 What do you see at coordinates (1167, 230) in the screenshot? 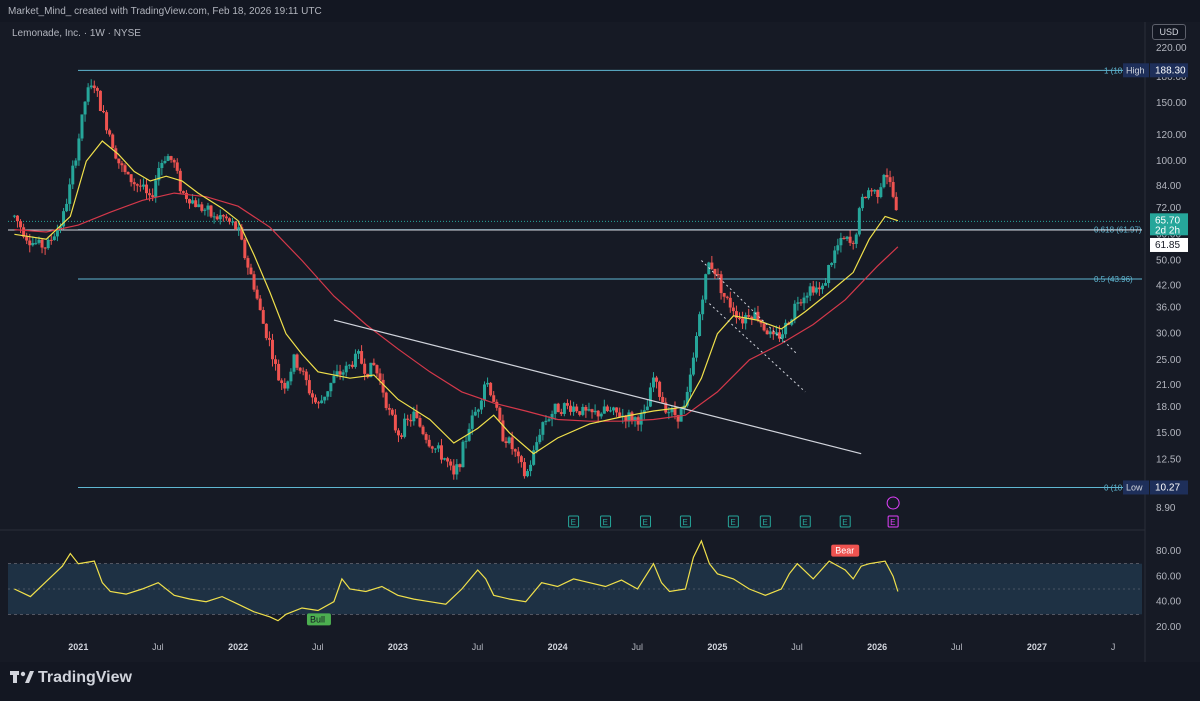
I see `last-price-countdown: 2d 2h` at bounding box center [1167, 230].